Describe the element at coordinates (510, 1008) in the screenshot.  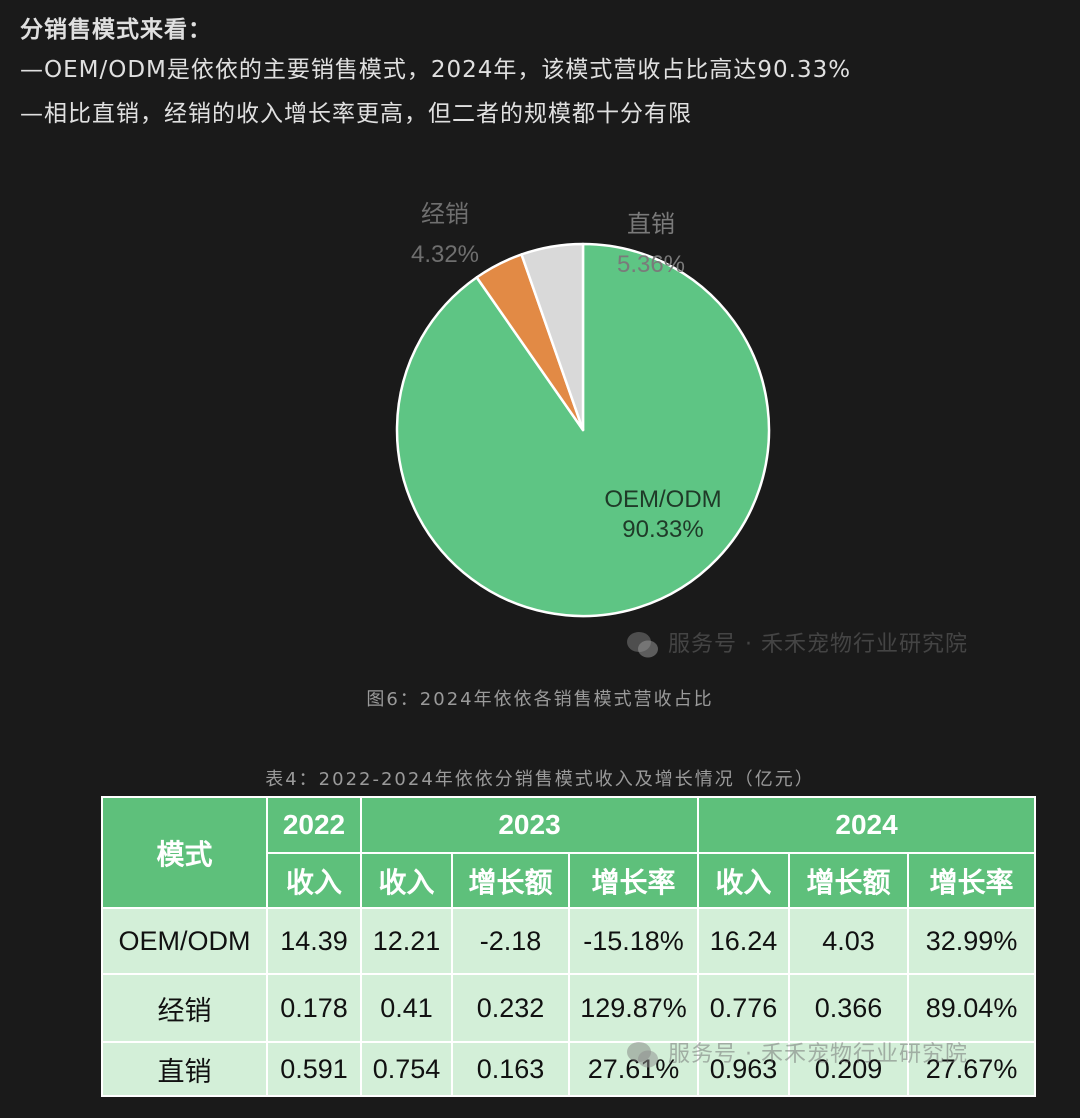
I see `table-cell: 0.232` at that location.